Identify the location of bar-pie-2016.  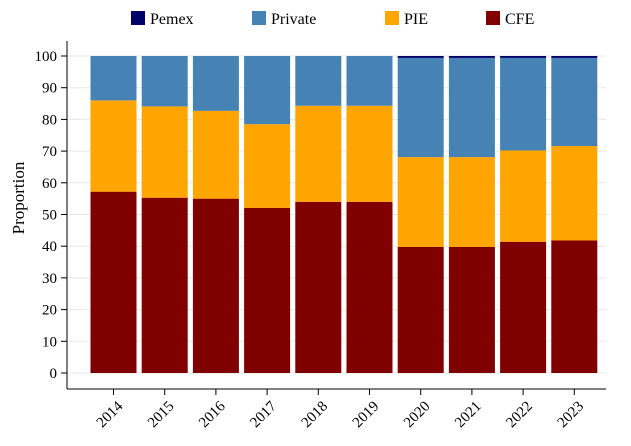
(215, 154).